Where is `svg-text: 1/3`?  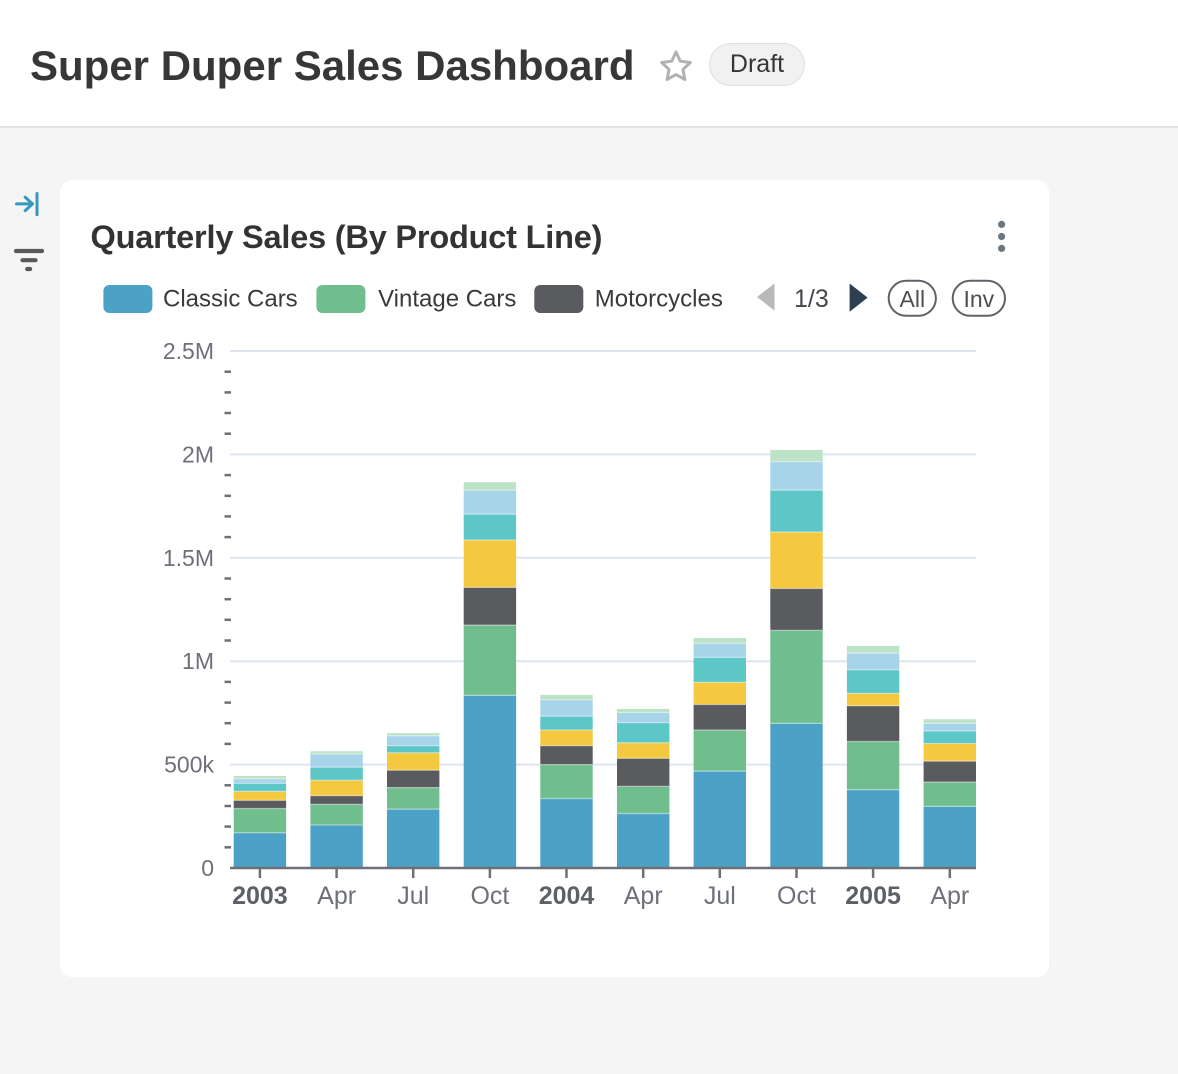 svg-text: 1/3 is located at coordinates (811, 299).